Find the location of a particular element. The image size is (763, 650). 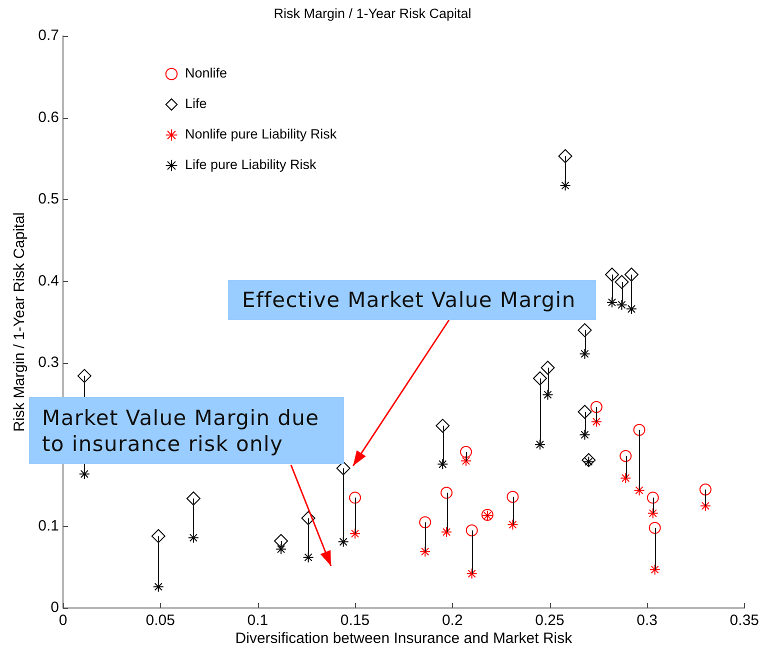

y-tick-label: 0.7 is located at coordinates (48, 35).